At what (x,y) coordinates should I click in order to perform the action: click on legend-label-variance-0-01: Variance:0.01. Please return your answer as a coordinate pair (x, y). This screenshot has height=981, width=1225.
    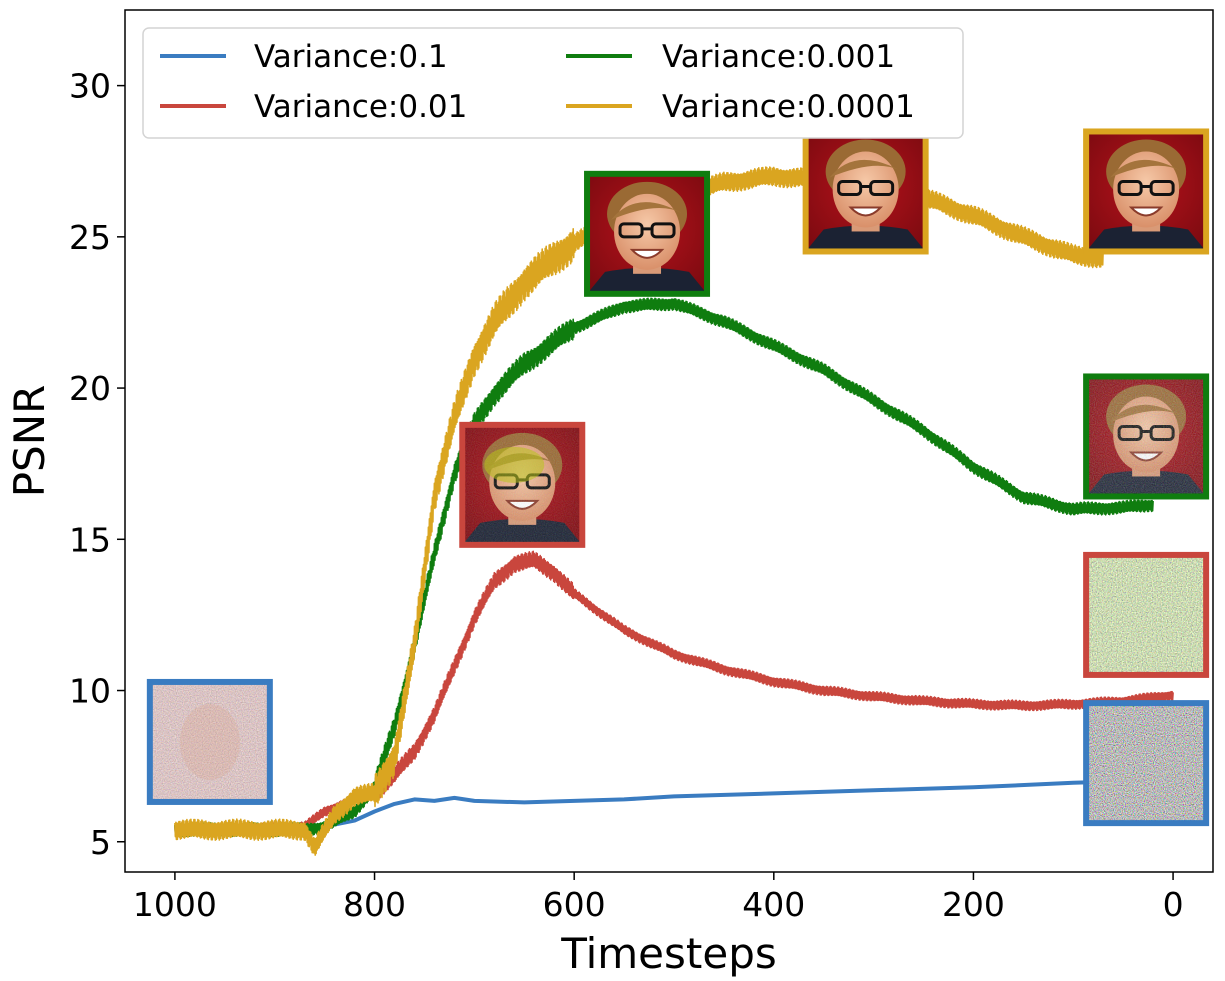
    Looking at the image, I should click on (360, 107).